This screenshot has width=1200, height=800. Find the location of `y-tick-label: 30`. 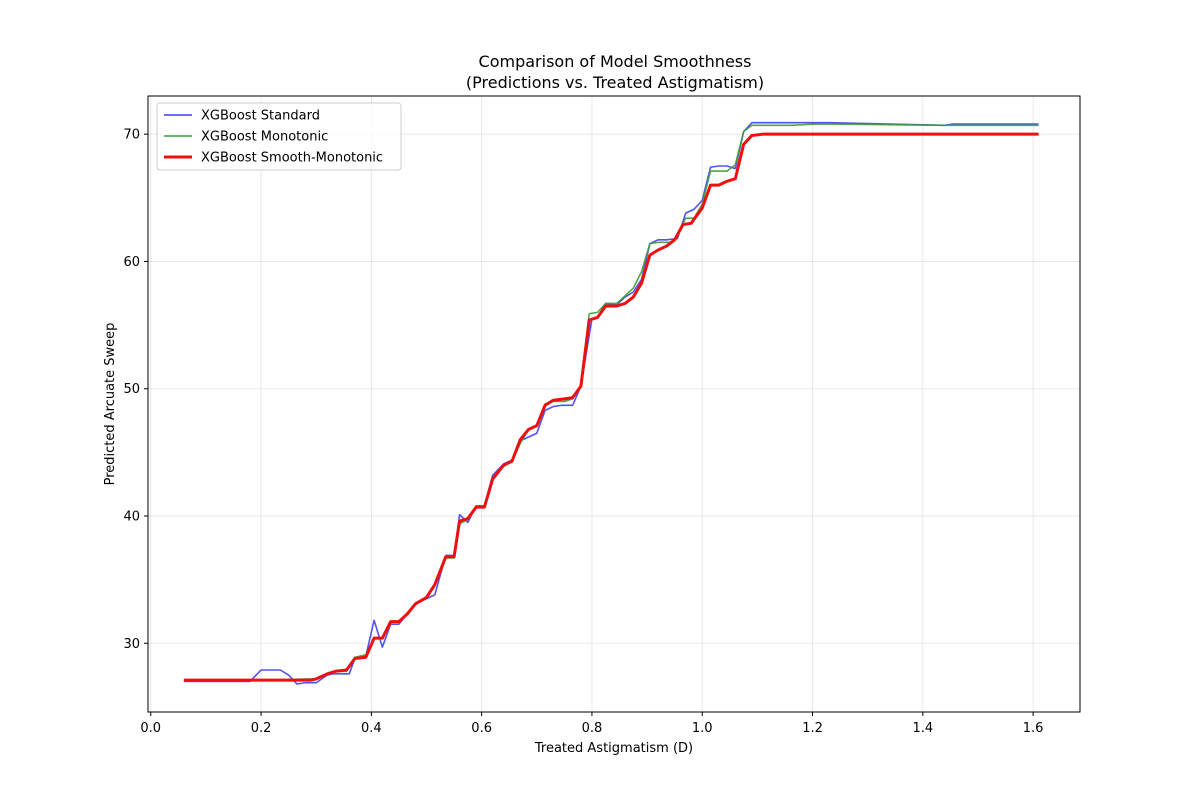

y-tick-label: 30 is located at coordinates (131, 644).